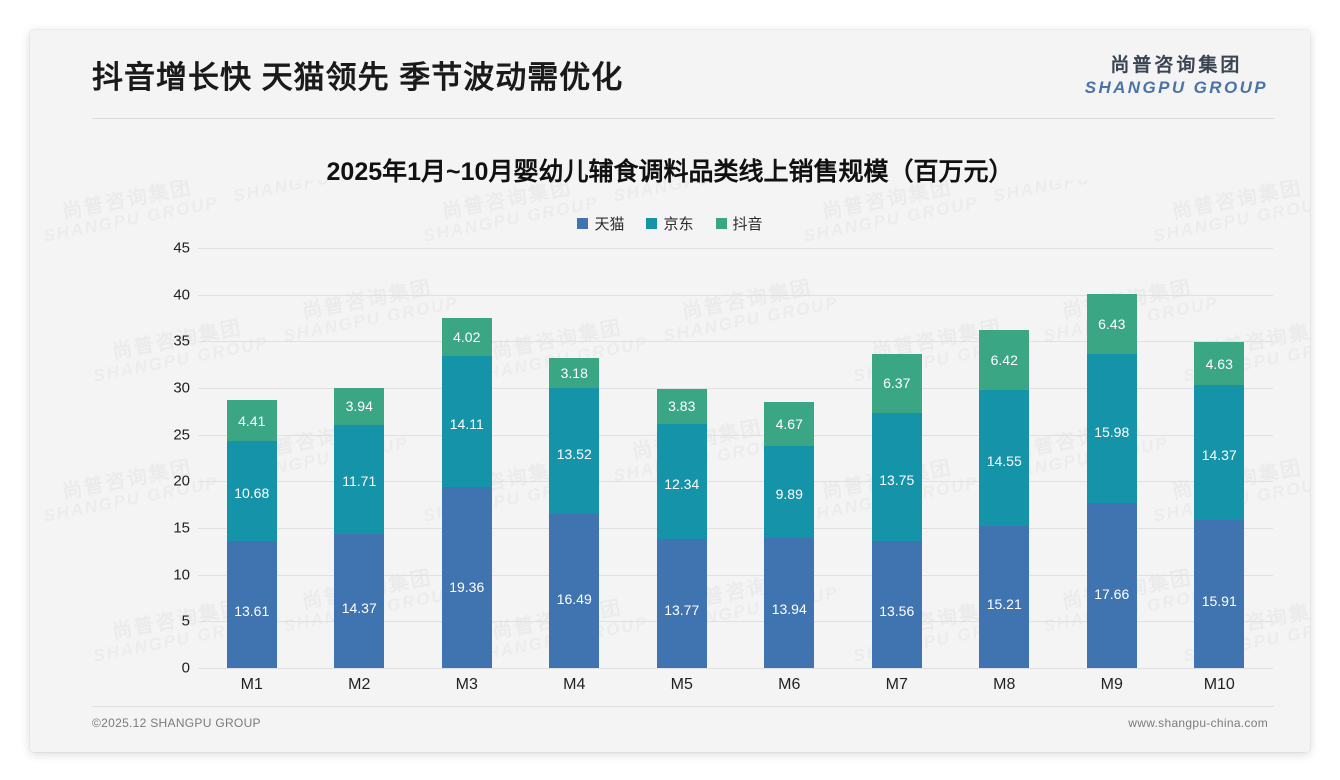 The width and height of the screenshot is (1340, 780). I want to click on bar-value-label: 4.02, so click(467, 336).